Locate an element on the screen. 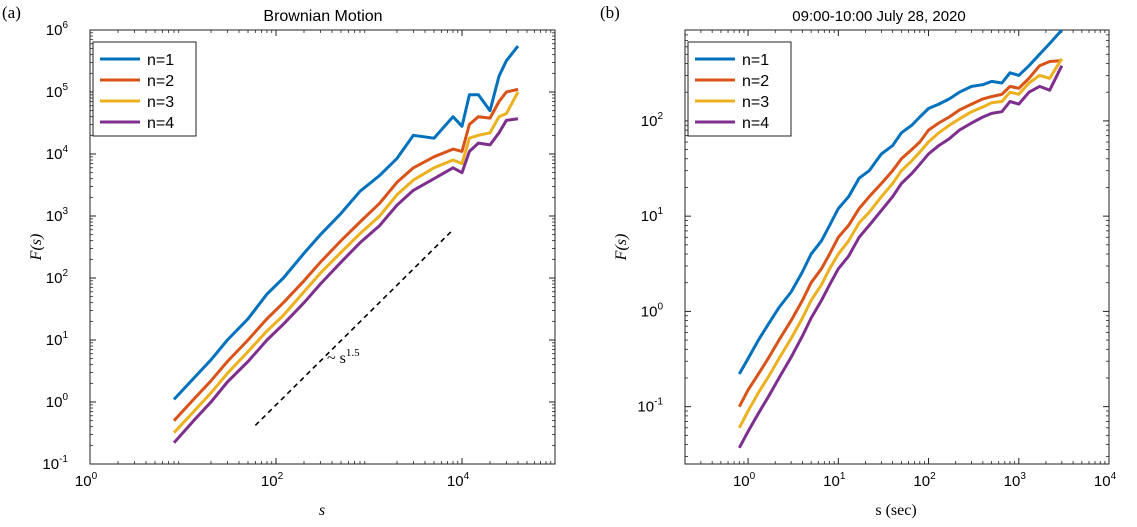  slope-annotation: ~ s1.5 is located at coordinates (343, 357).